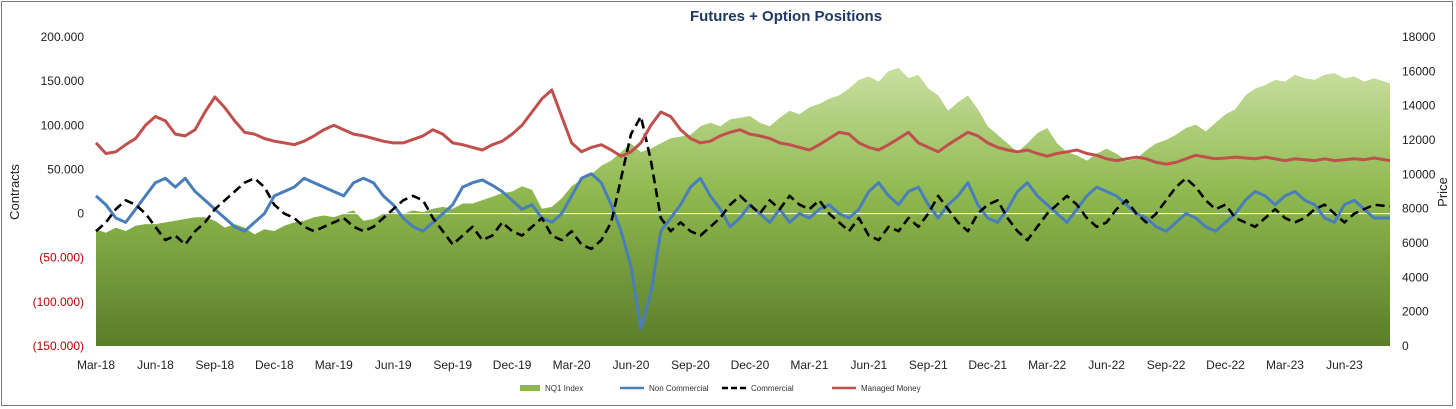 Image resolution: width=1456 pixels, height=409 pixels. What do you see at coordinates (786, 16) in the screenshot?
I see `chart-title: Futures + Option Positions` at bounding box center [786, 16].